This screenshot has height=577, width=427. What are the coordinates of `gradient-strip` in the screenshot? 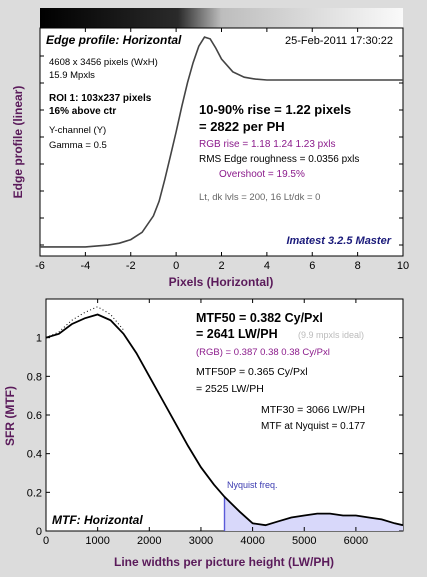 It's located at (221, 18).